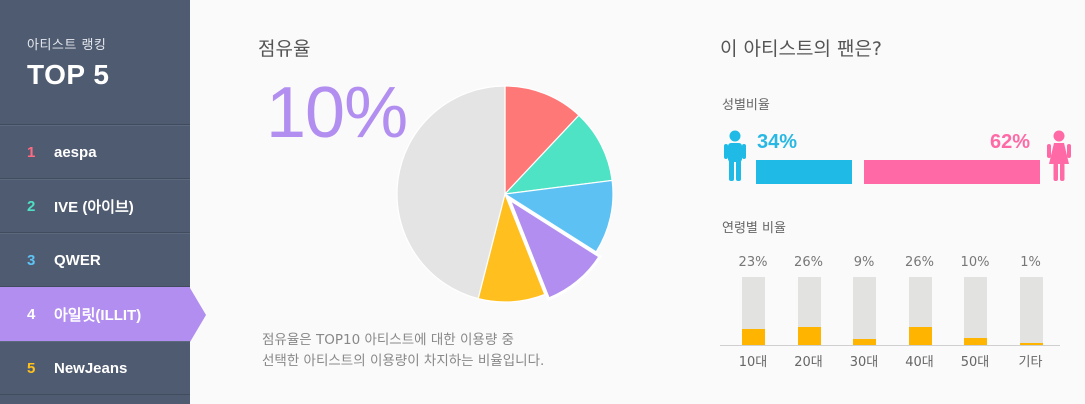 The width and height of the screenshot is (1085, 404). What do you see at coordinates (975, 262) in the screenshot?
I see `age-percent: 10%` at bounding box center [975, 262].